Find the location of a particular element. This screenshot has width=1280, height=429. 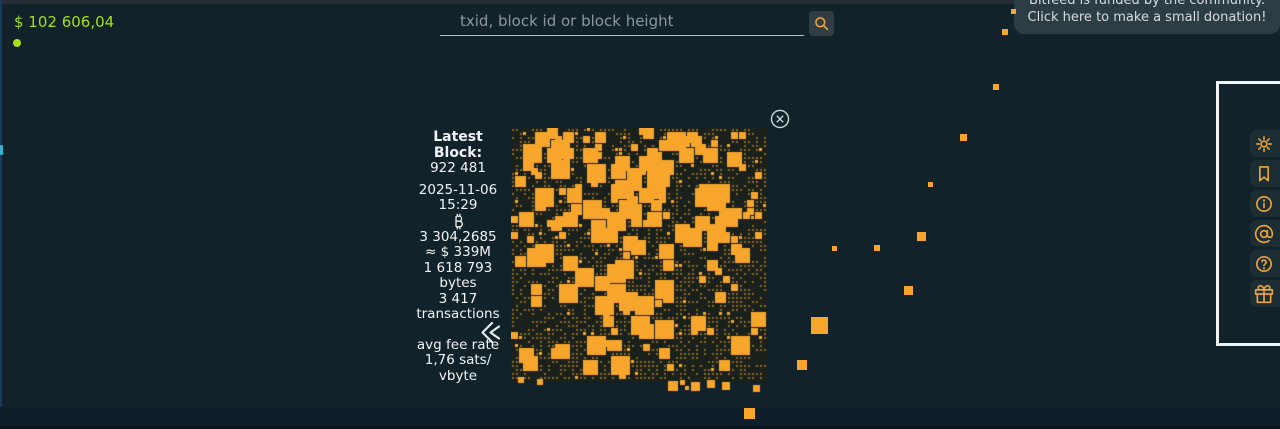

btc-symbol is located at coordinates (458, 221).